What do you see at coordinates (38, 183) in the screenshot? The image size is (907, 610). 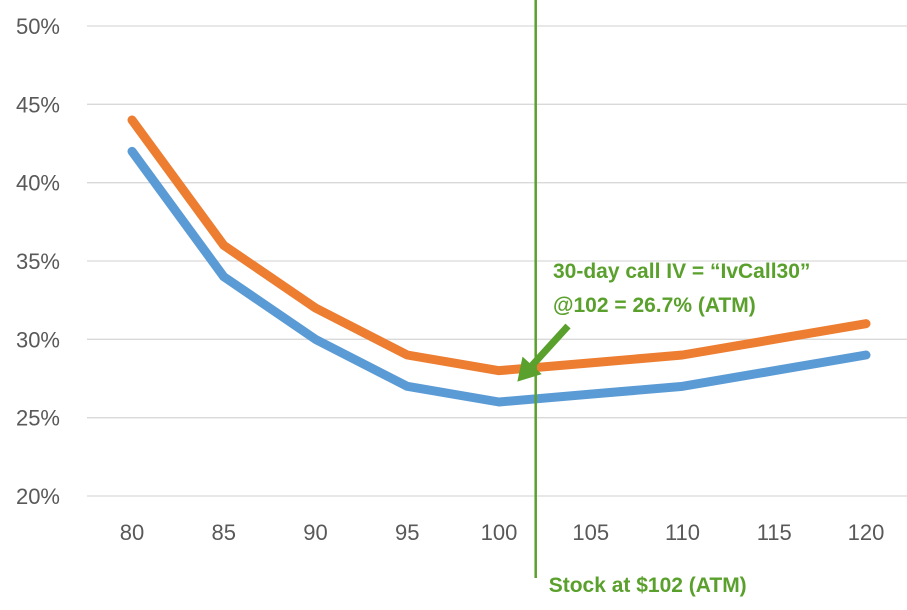 I see `y-tick-label: 40%` at bounding box center [38, 183].